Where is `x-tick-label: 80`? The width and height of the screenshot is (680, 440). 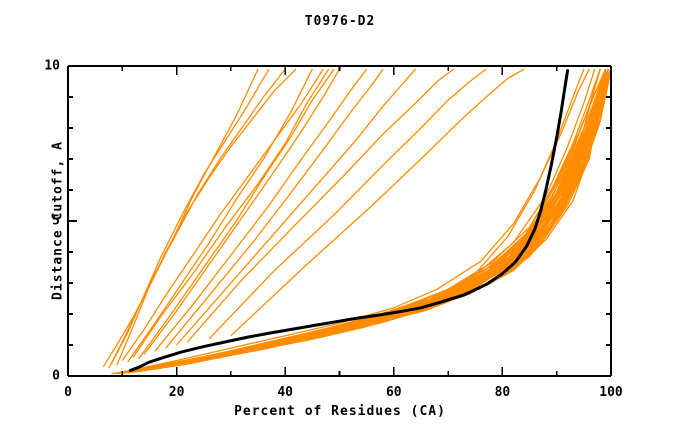
x-tick-label: 80 is located at coordinates (502, 392).